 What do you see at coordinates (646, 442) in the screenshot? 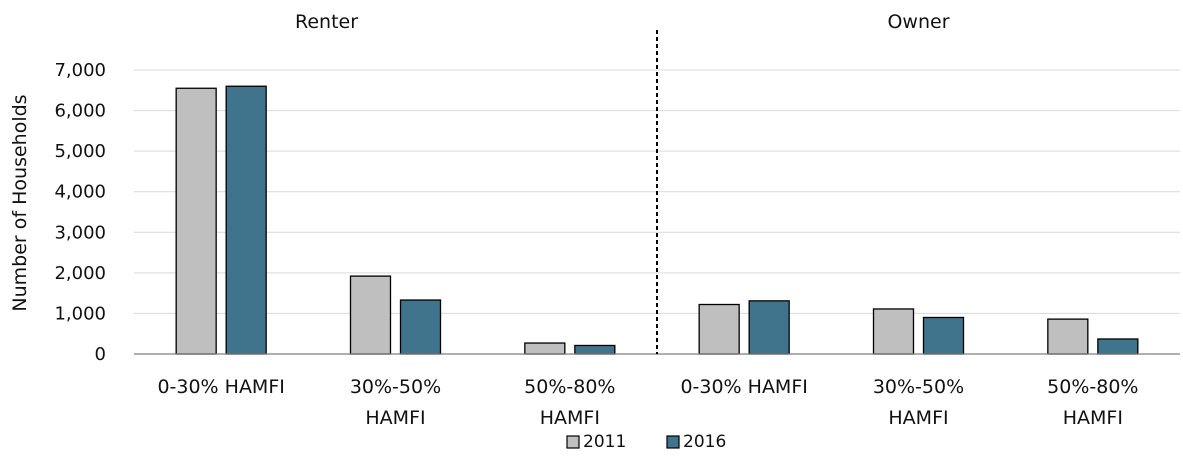
I see `legend: 2011 2016` at bounding box center [646, 442].